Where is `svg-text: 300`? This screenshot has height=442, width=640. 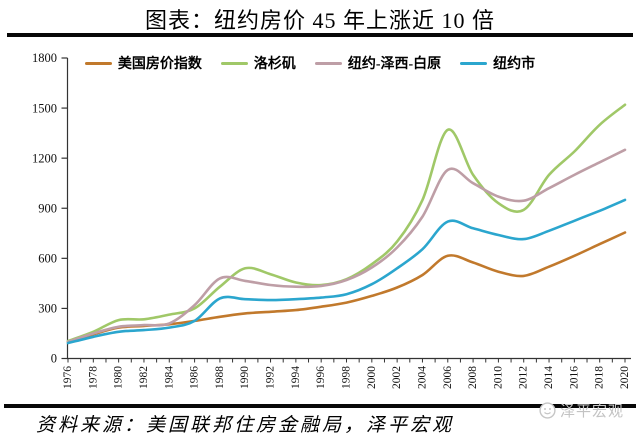 svg-text: 300 is located at coordinates (47, 309).